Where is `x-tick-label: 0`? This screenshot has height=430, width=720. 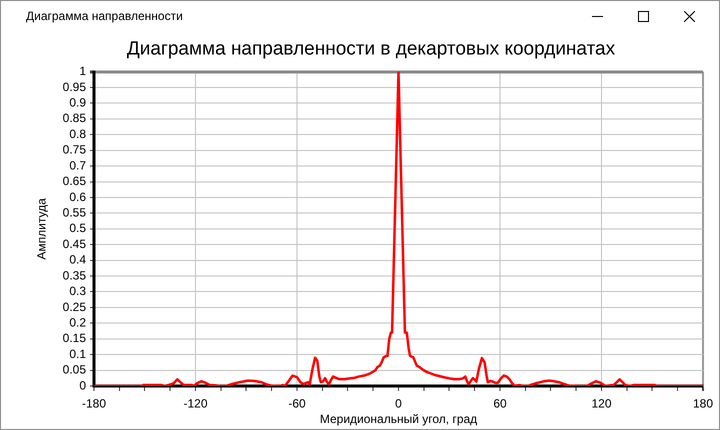 x-tick-label: 0 is located at coordinates (398, 403).